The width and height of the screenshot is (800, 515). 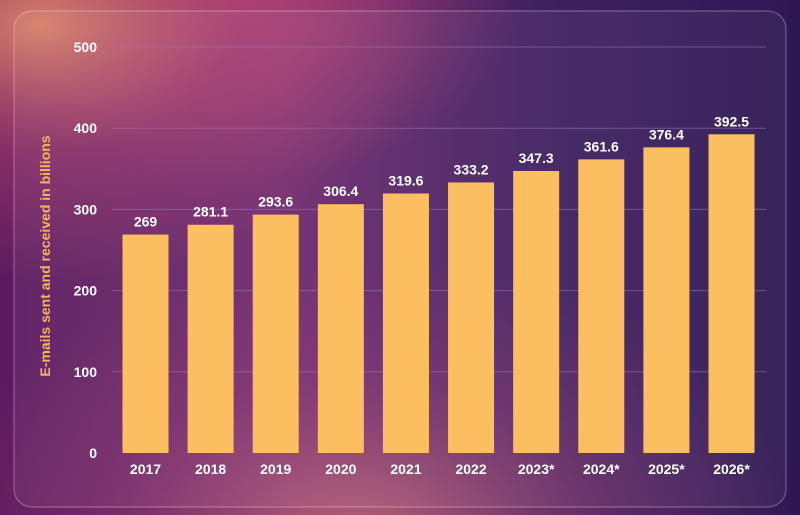 What do you see at coordinates (601, 146) in the screenshot?
I see `data-label: 361.6` at bounding box center [601, 146].